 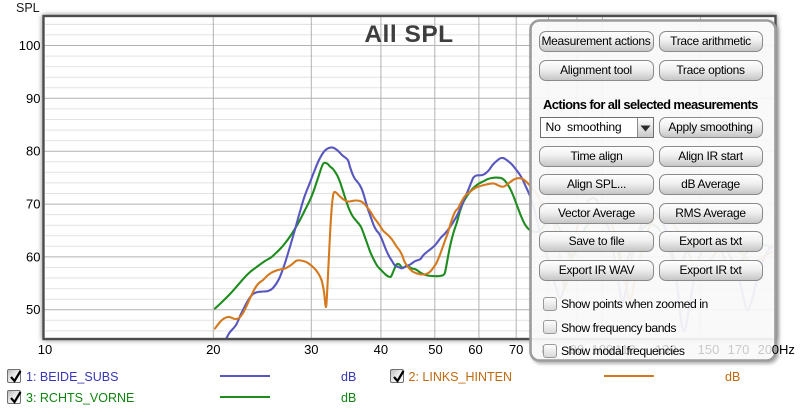 What do you see at coordinates (709, 349) in the screenshot?
I see `svg-text: 150` at bounding box center [709, 349].